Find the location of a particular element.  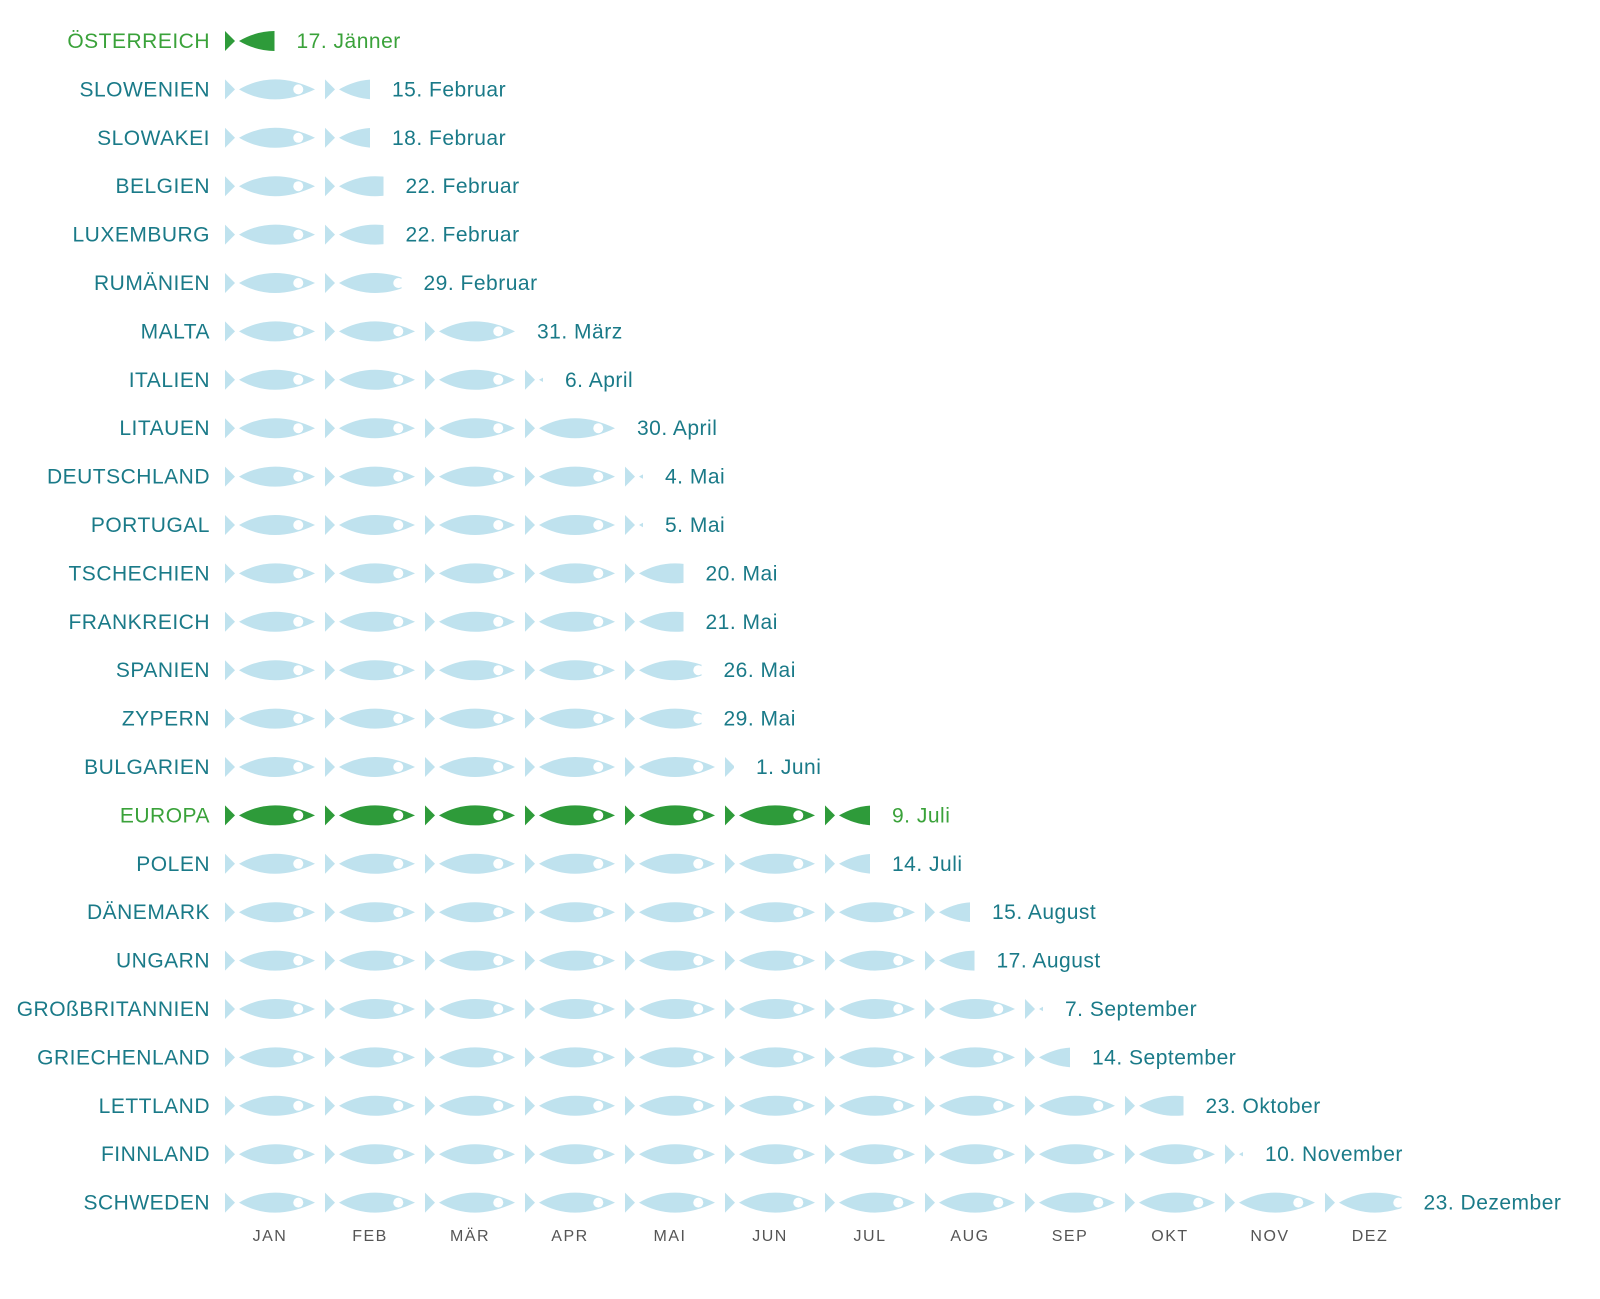

month-tick-label: MÄR is located at coordinates (470, 1236).